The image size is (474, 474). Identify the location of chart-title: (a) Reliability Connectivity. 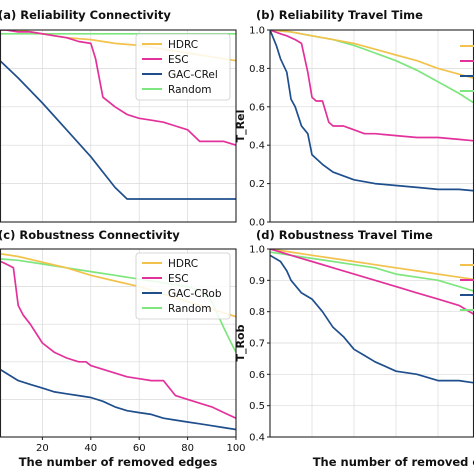
(85, 15).